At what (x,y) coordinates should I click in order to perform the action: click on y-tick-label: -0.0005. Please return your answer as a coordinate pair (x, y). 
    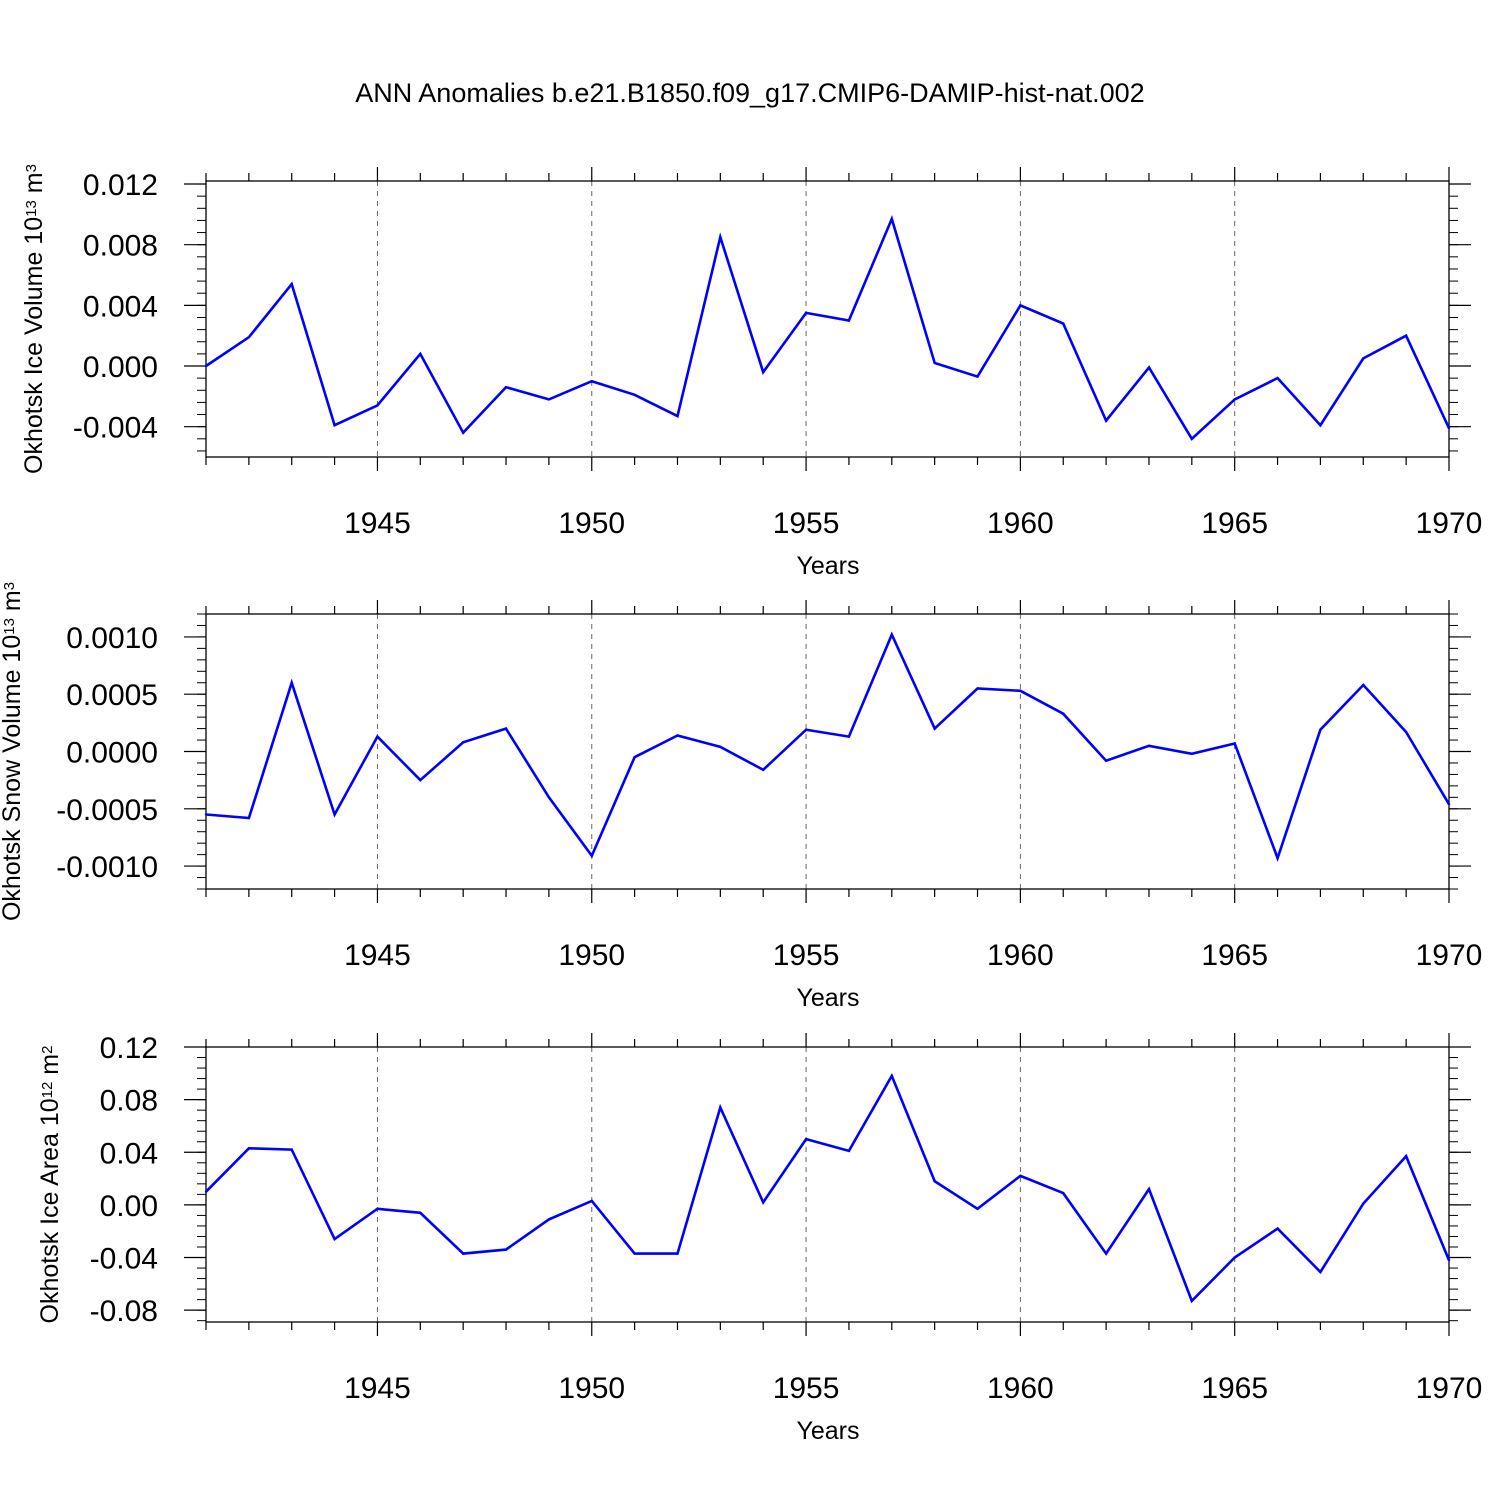
    Looking at the image, I should click on (107, 810).